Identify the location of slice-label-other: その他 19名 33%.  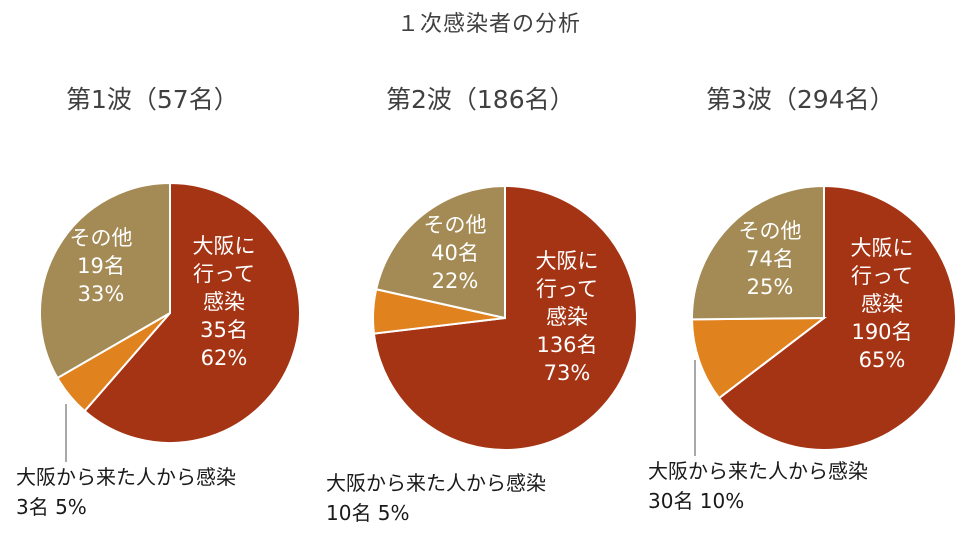
(101, 266).